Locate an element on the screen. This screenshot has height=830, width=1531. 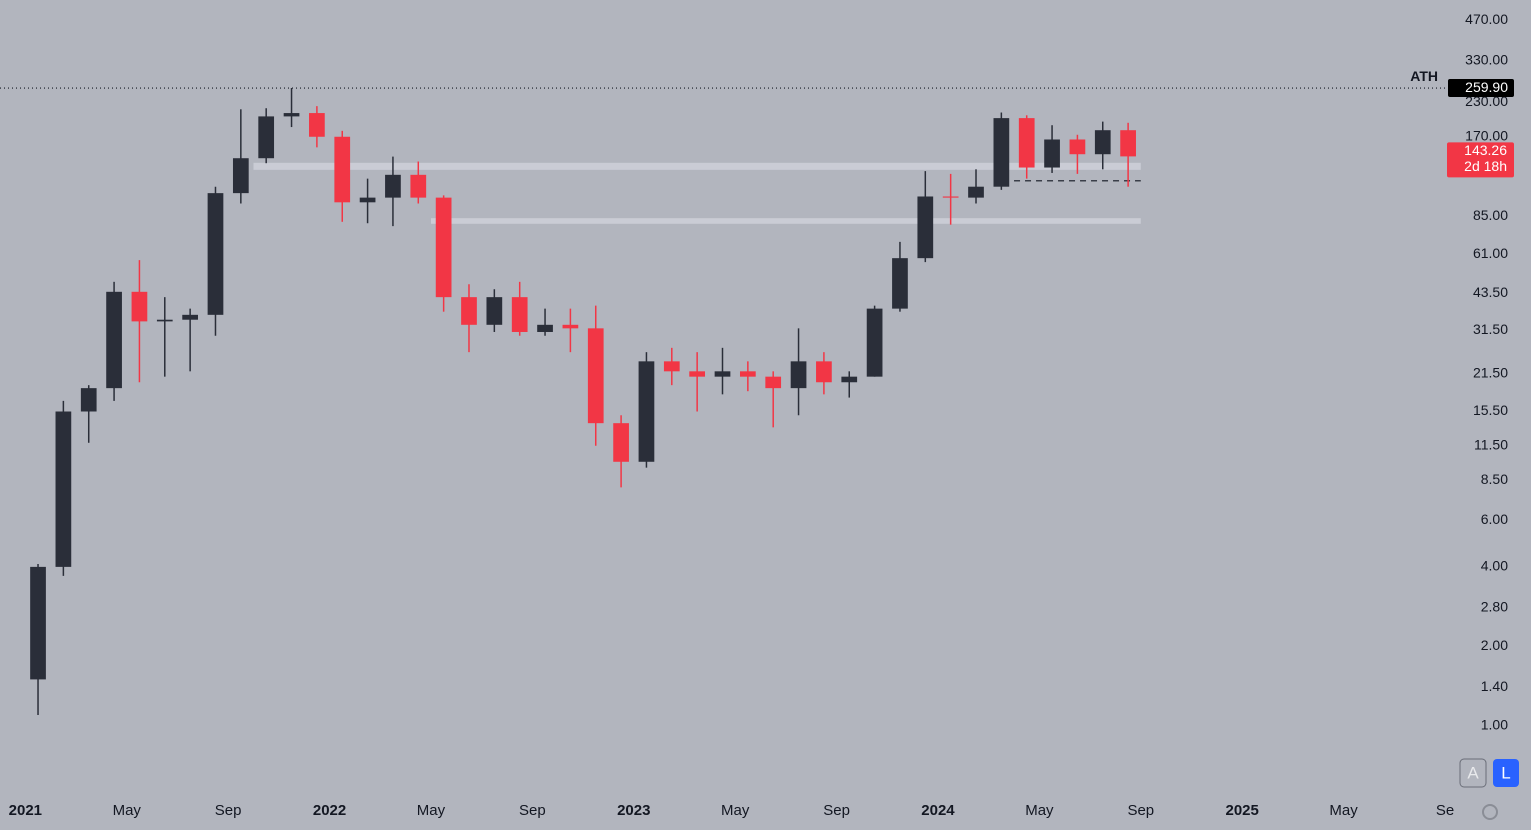
y-tick-label: 8.50 is located at coordinates (1494, 479).